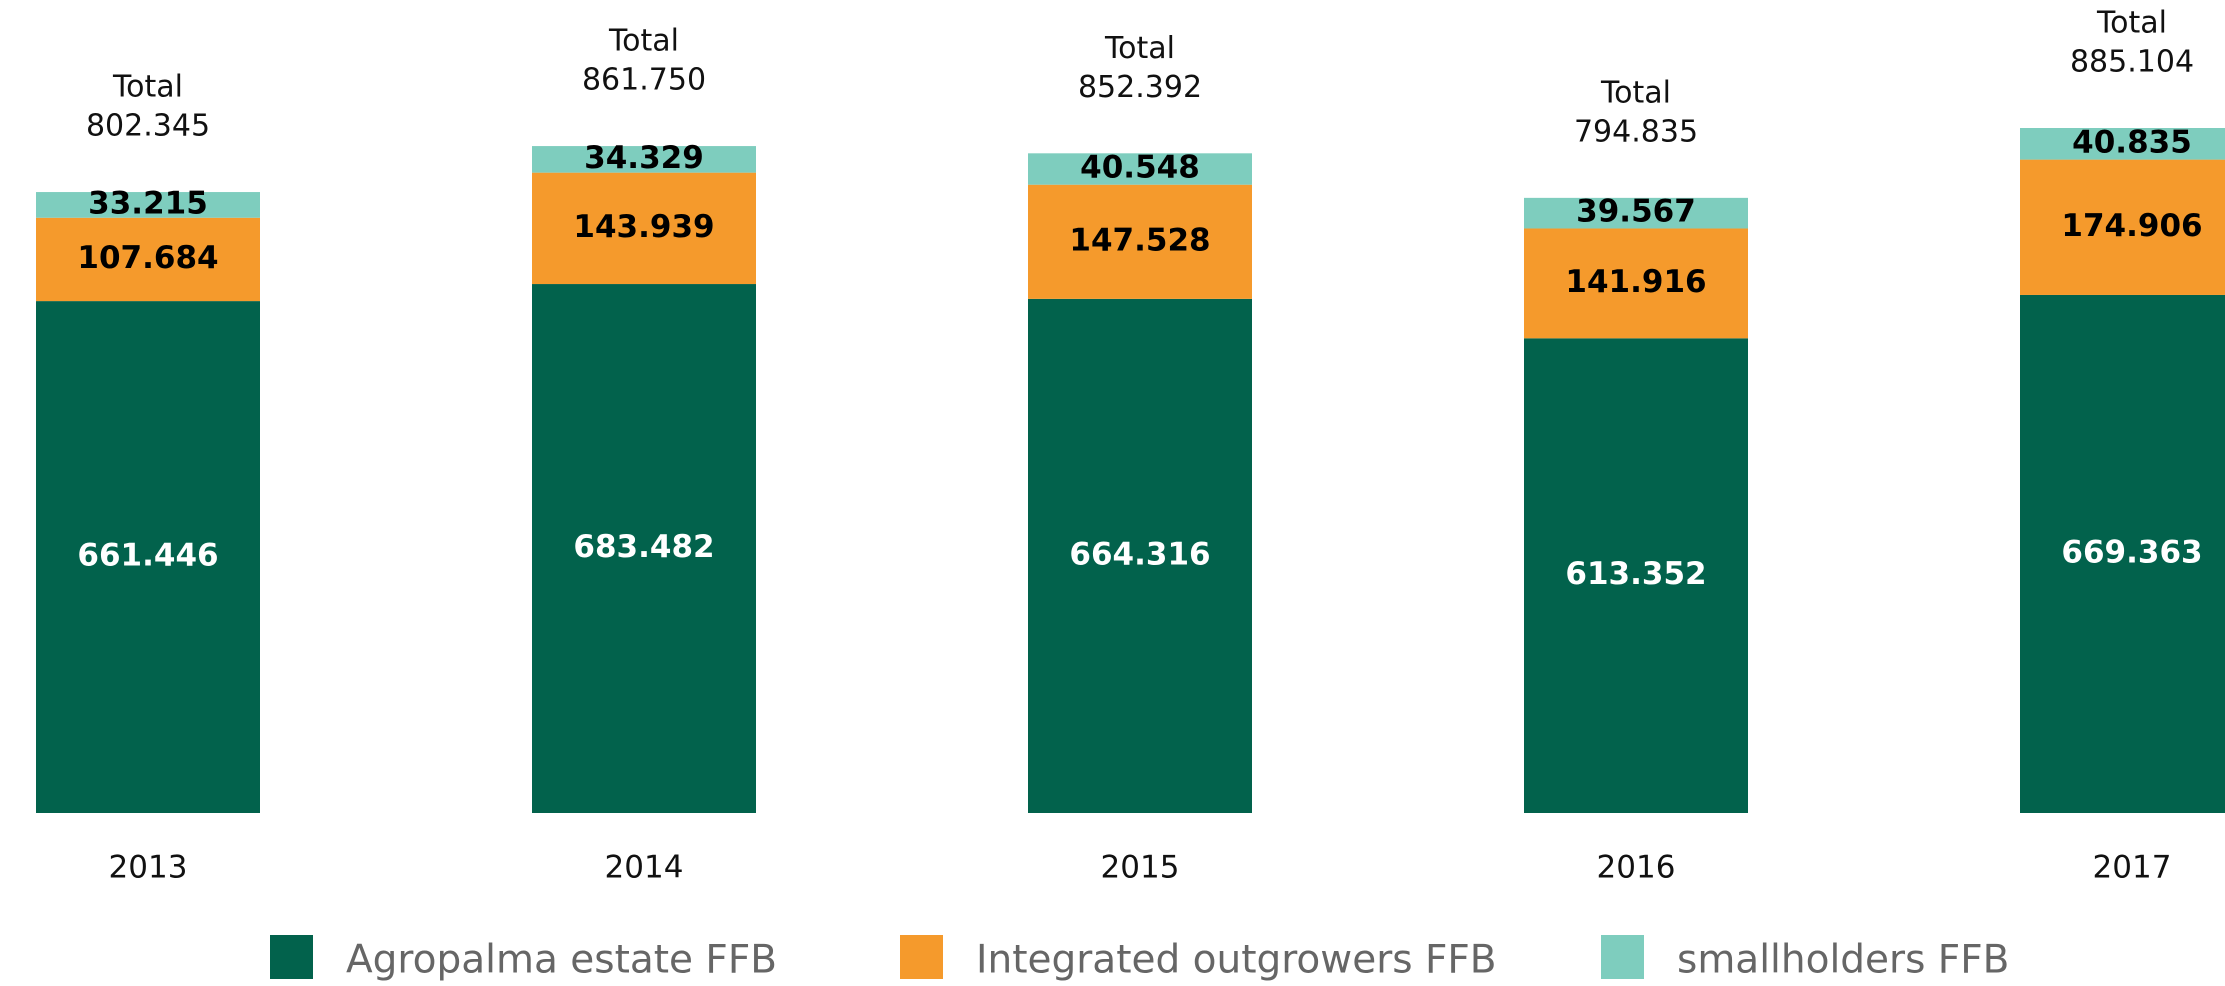 The width and height of the screenshot is (2225, 986). What do you see at coordinates (1843, 960) in the screenshot?
I see `legend-label: smallholders FFB` at bounding box center [1843, 960].